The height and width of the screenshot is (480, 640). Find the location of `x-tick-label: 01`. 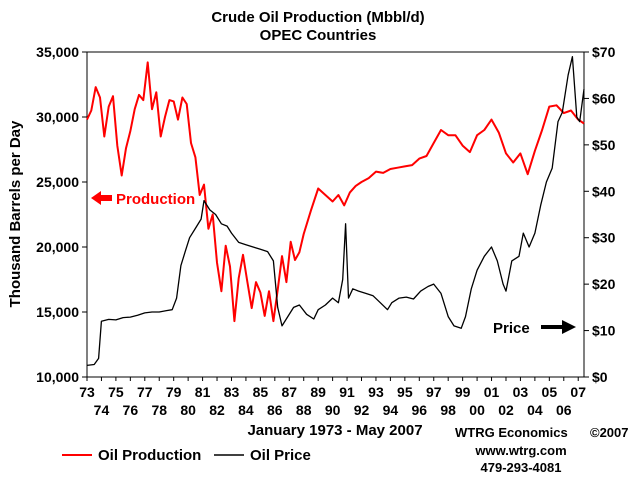

x-tick-label: 01 is located at coordinates (492, 392).